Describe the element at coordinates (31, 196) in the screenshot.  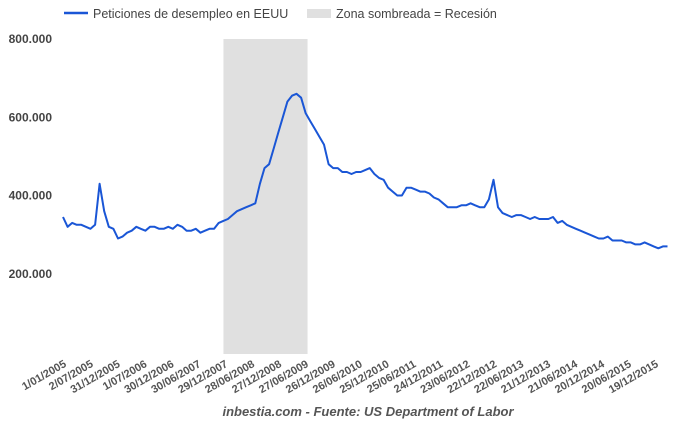
I see `y-tick-label: 400.000` at that location.